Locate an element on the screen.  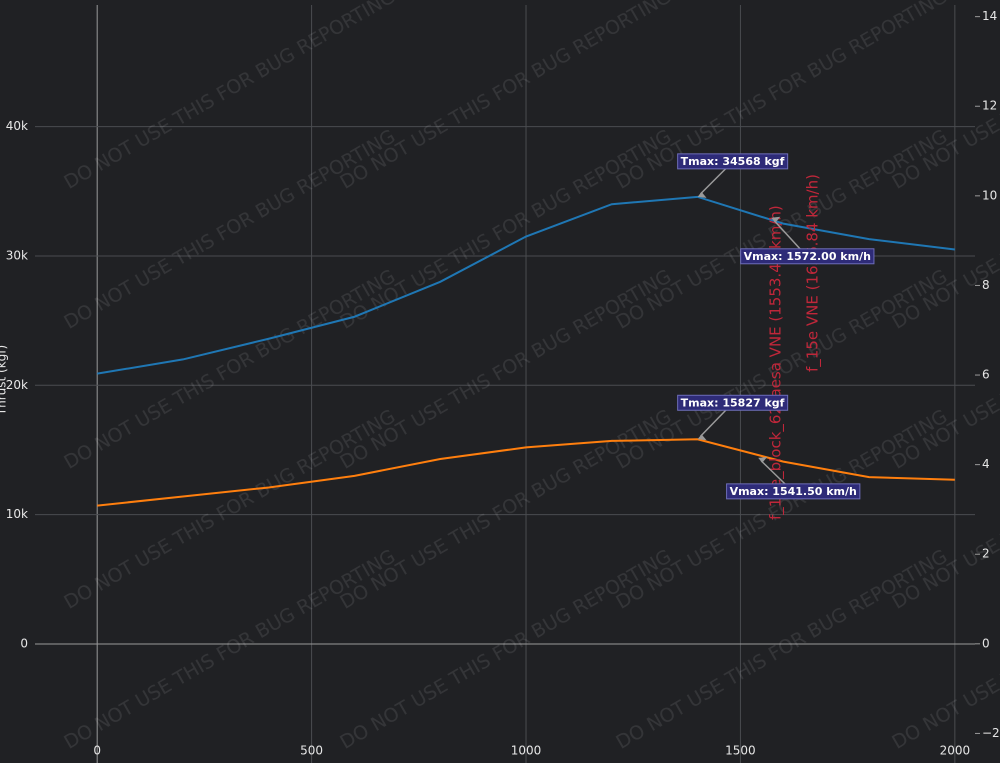
y2-tick-label: 0 is located at coordinates (986, 643).